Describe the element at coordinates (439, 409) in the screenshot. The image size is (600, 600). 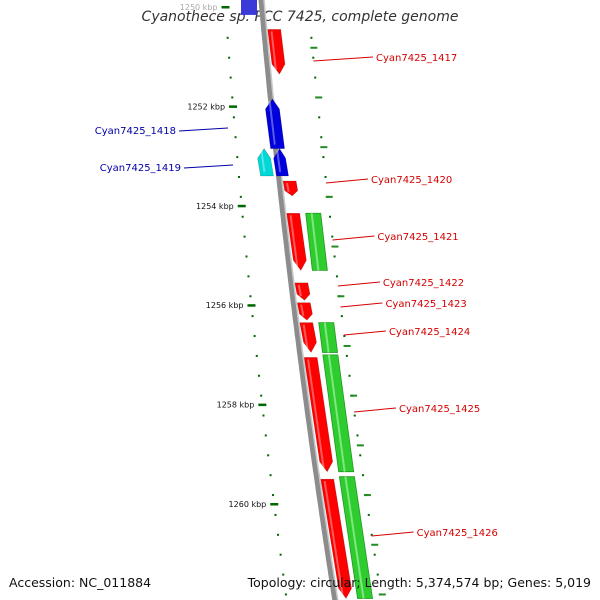
I see `gene-label: Cyan7425_1425` at that location.